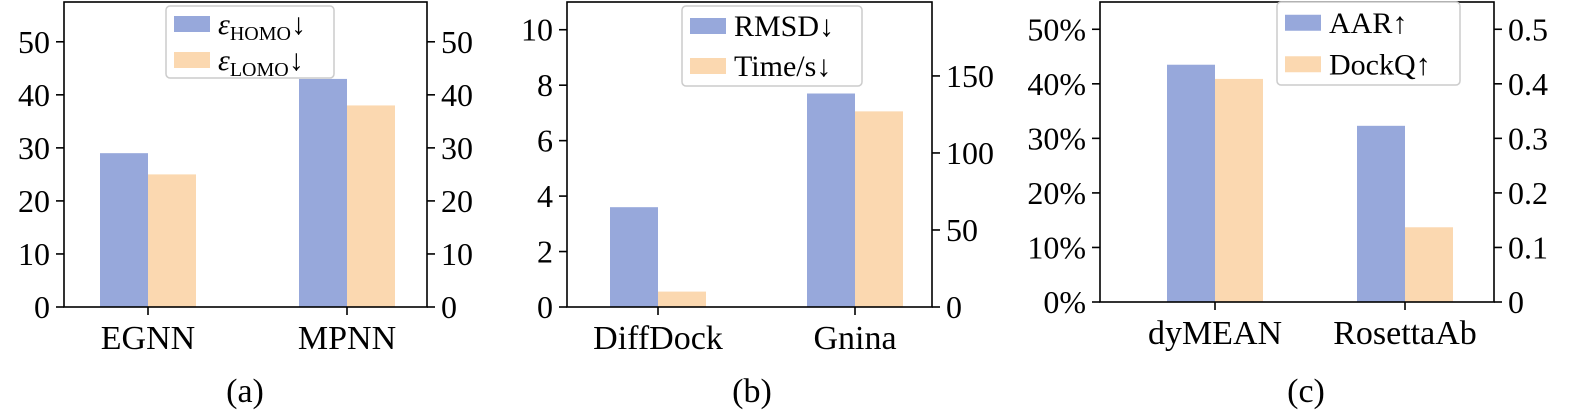  I want to click on left-tick-label: 40, so click(34, 95).